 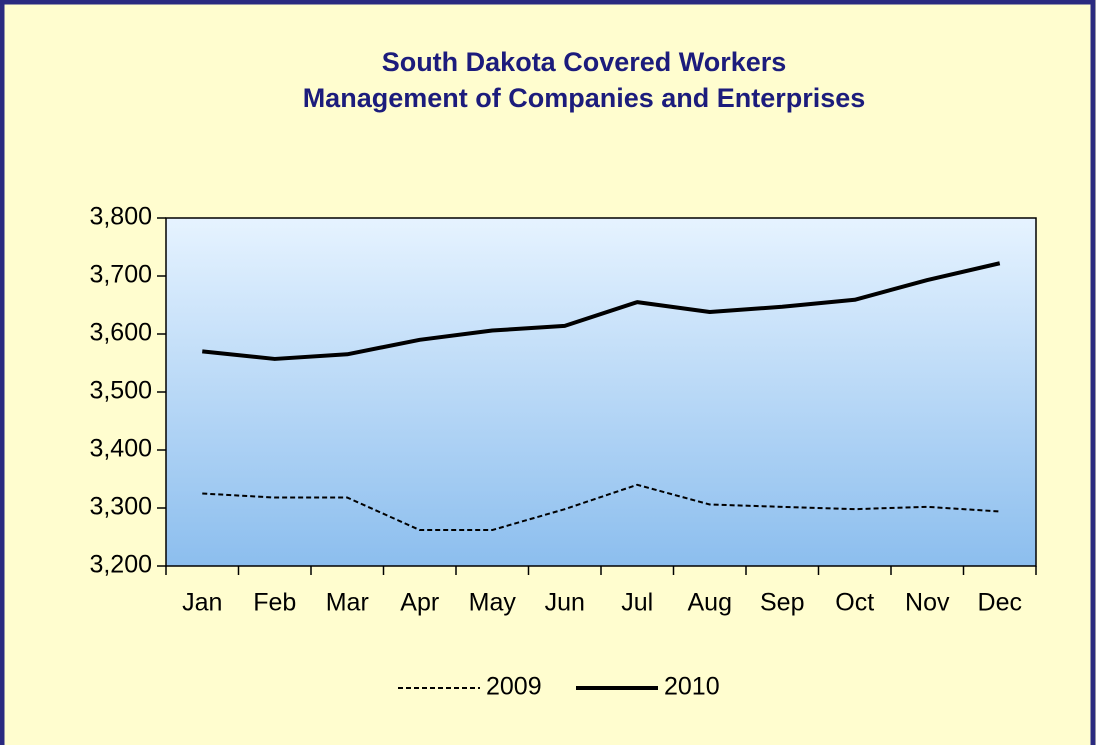 What do you see at coordinates (120, 507) in the screenshot?
I see `y-tick-label: 3,300` at bounding box center [120, 507].